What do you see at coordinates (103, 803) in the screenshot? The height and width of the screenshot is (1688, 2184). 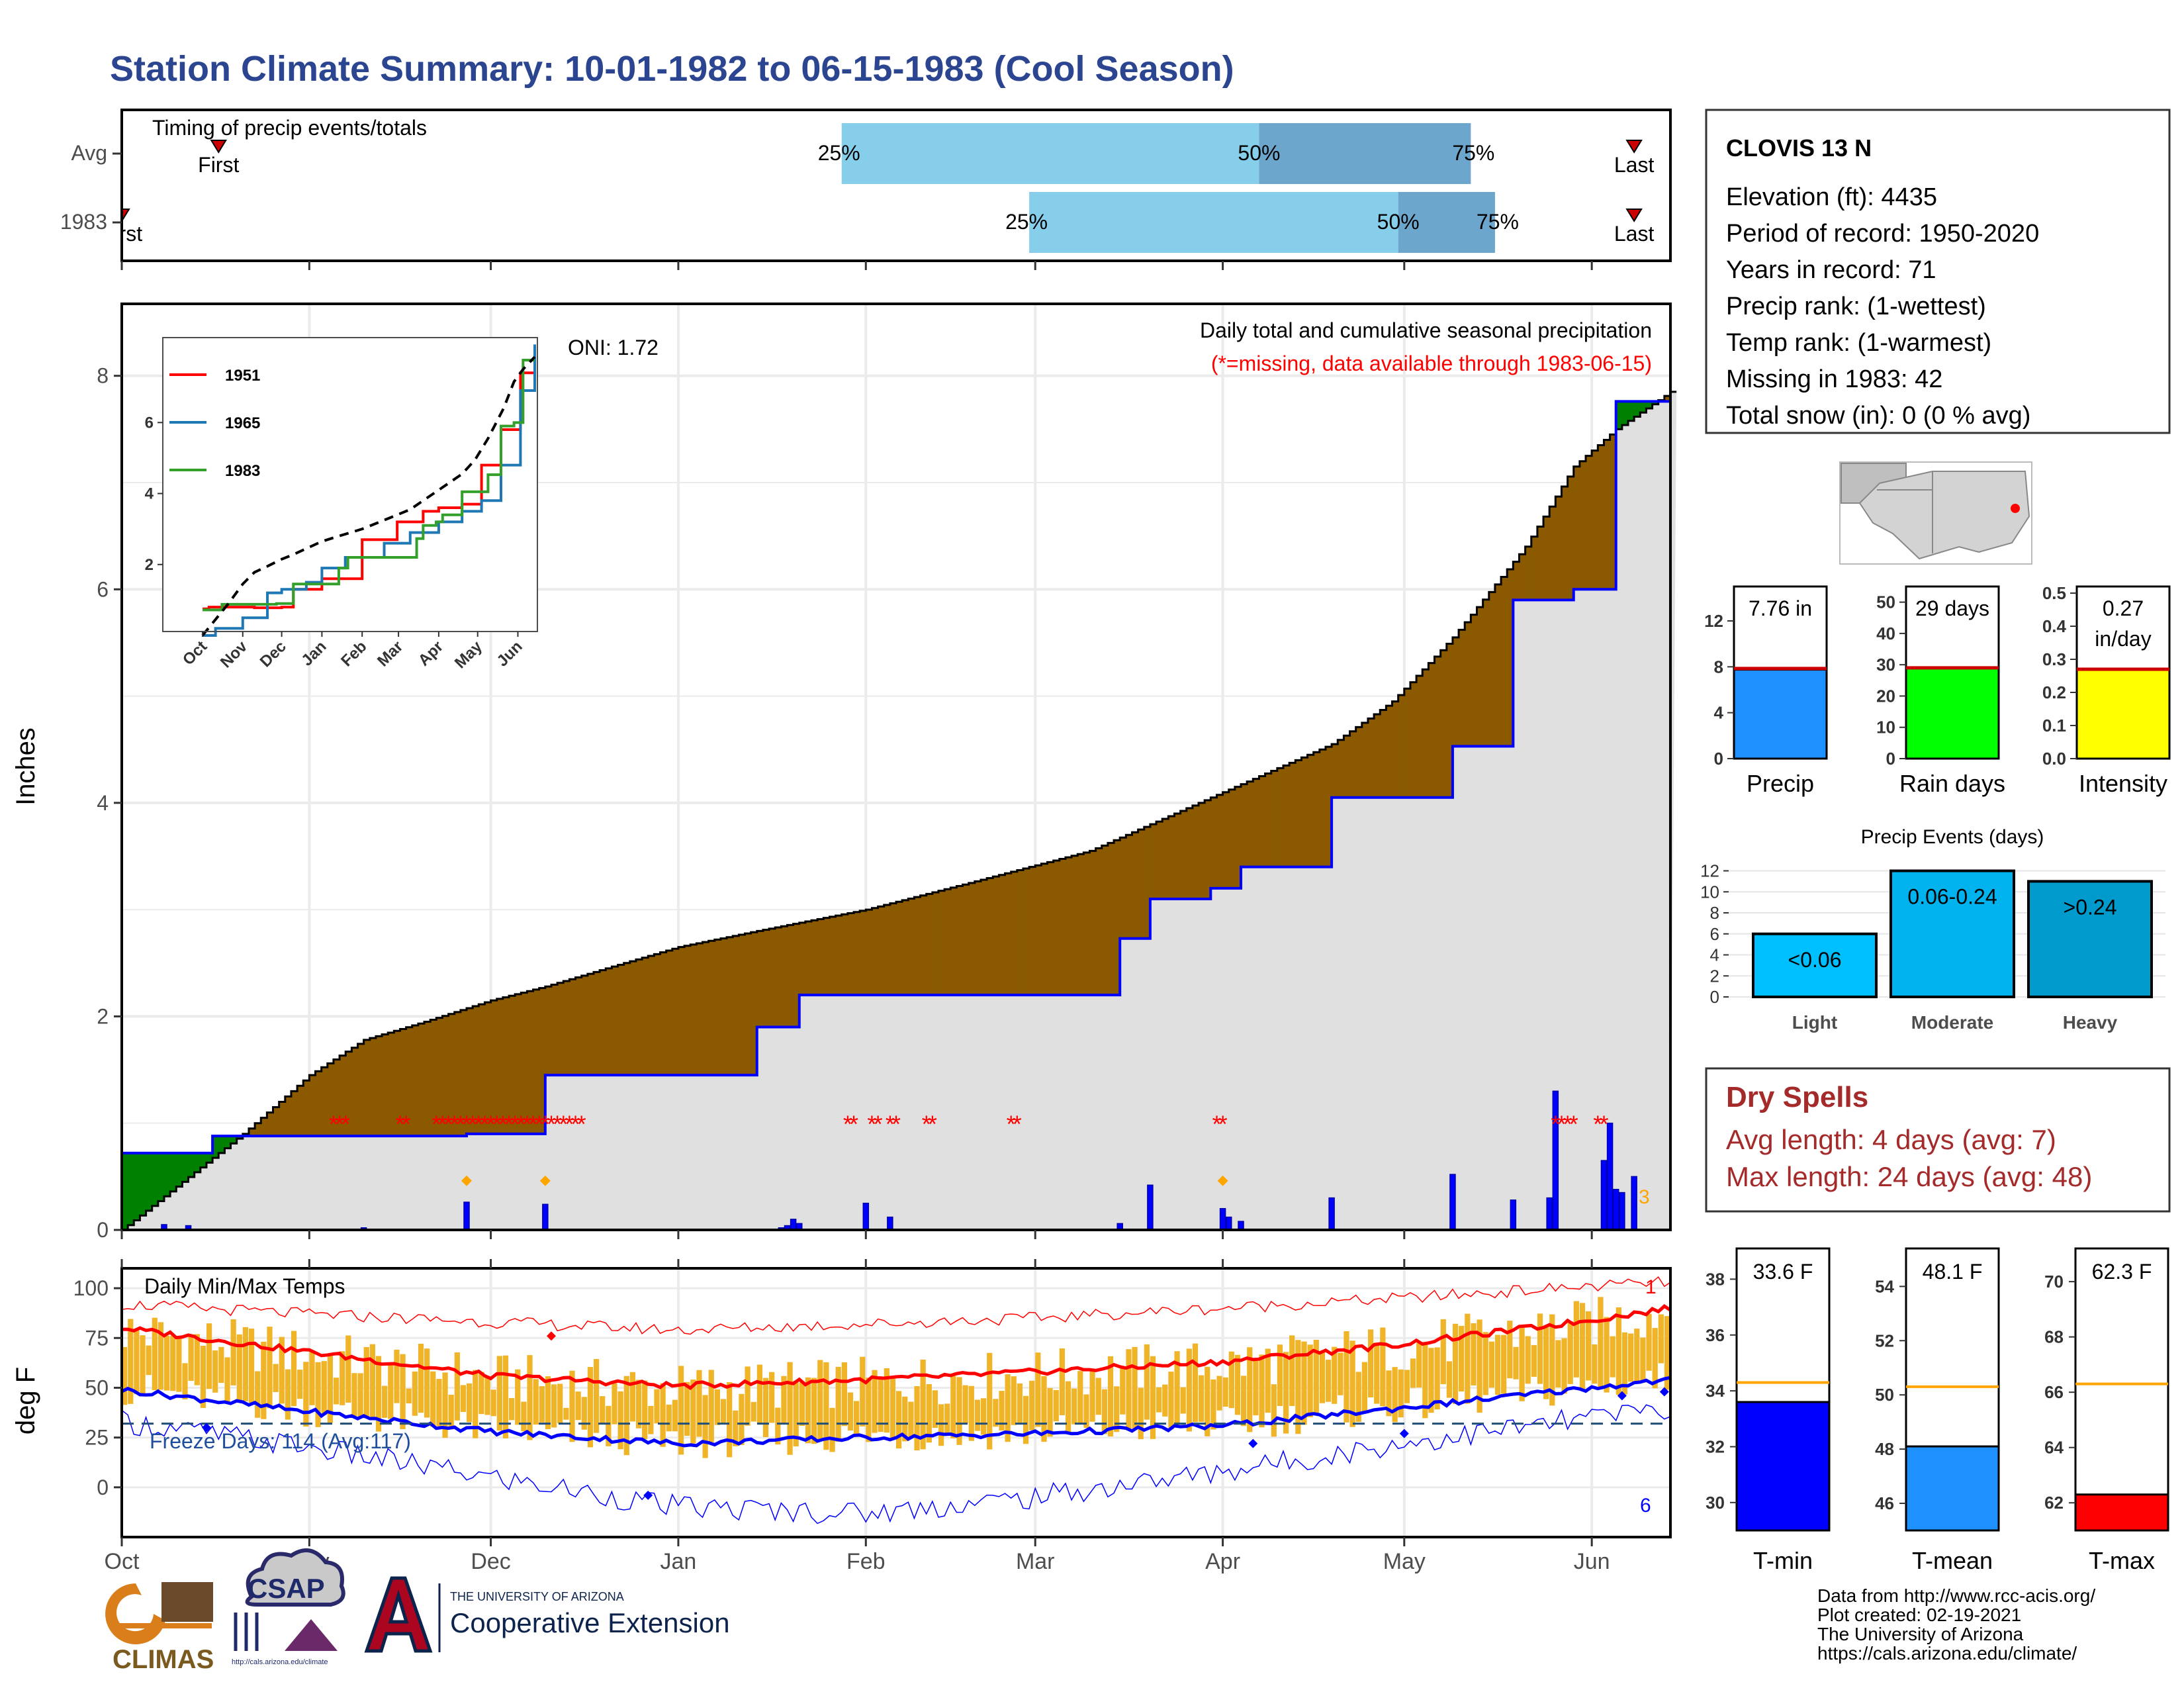 I see `precip-y-tick-label: 4` at bounding box center [103, 803].